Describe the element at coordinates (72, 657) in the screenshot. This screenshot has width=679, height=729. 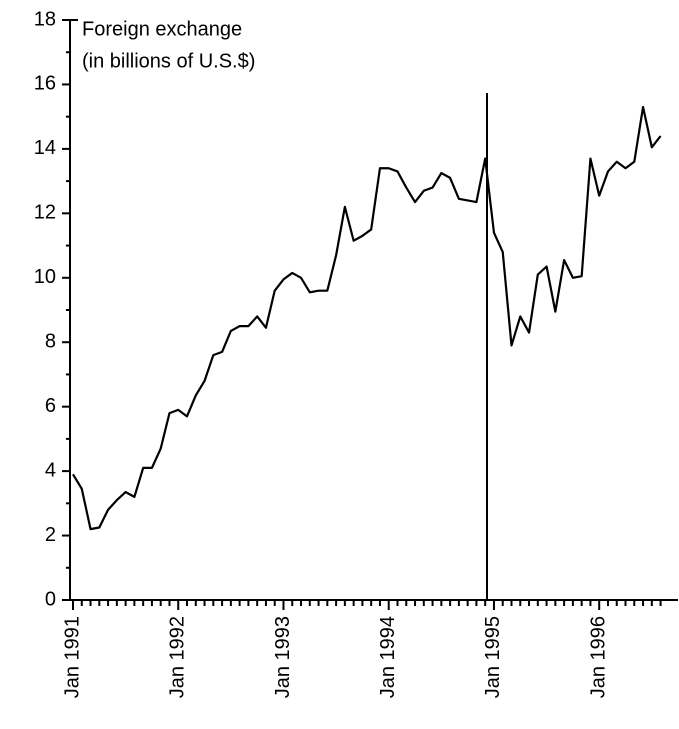
I see `x-tick-label: Jan 1991` at that location.